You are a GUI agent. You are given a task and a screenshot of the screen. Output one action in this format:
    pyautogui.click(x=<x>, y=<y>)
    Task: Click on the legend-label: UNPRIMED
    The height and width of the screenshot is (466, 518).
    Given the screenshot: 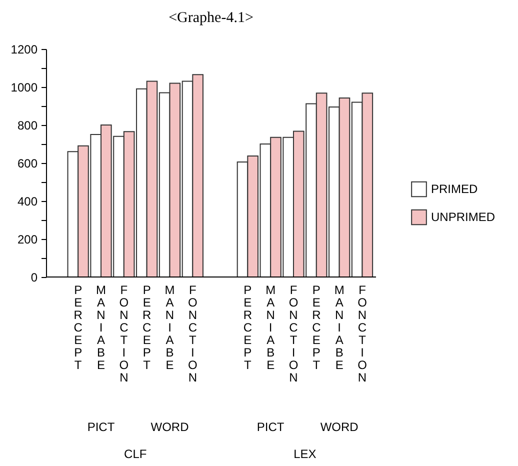 What is the action you would take?
    pyautogui.click(x=463, y=217)
    